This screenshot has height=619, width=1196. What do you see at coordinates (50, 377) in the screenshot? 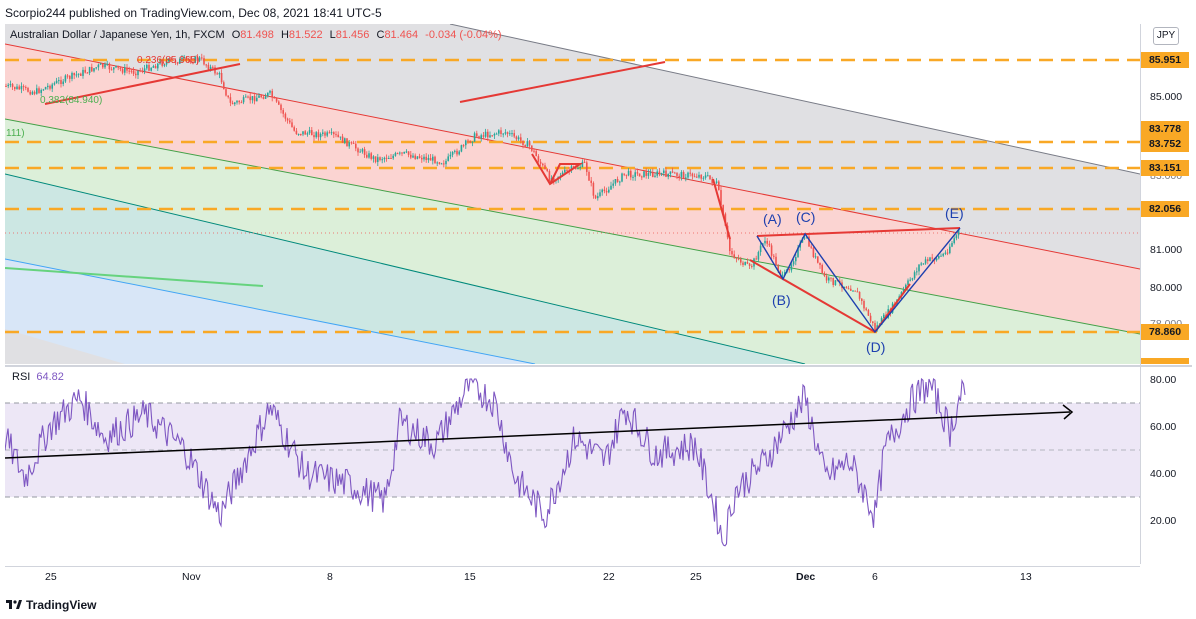
I see `rsi-value: 64.82` at bounding box center [50, 377].